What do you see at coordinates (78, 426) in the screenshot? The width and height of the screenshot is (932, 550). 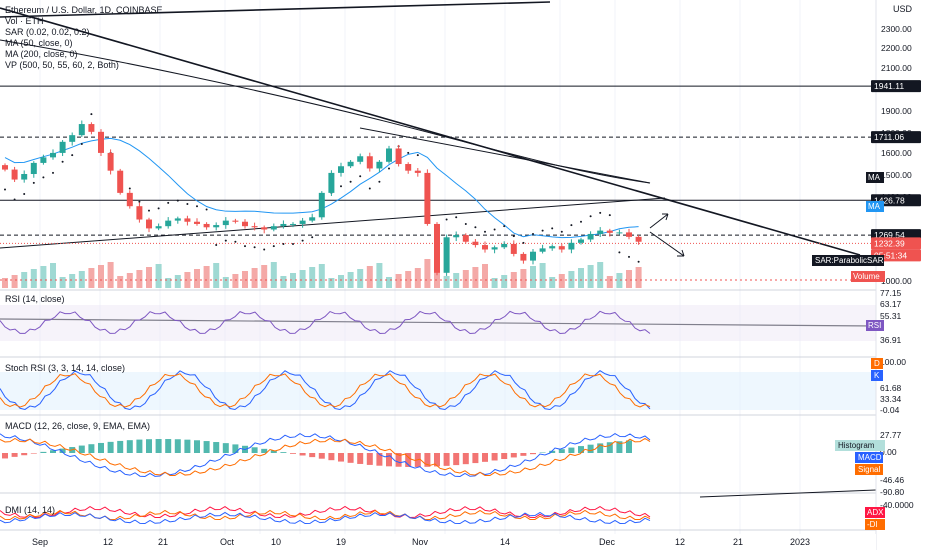 I see `macd-pane-title: MACD (12, 26, close, 9, EMA, EMA)` at bounding box center [78, 426].